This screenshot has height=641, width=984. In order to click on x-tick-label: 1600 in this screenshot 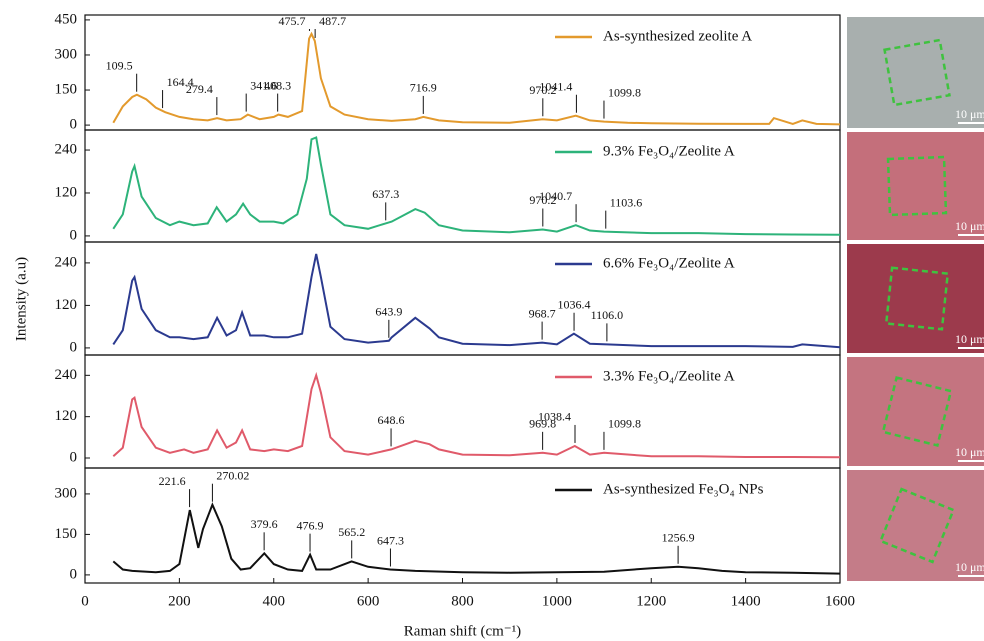, I will do `click(840, 601)`.